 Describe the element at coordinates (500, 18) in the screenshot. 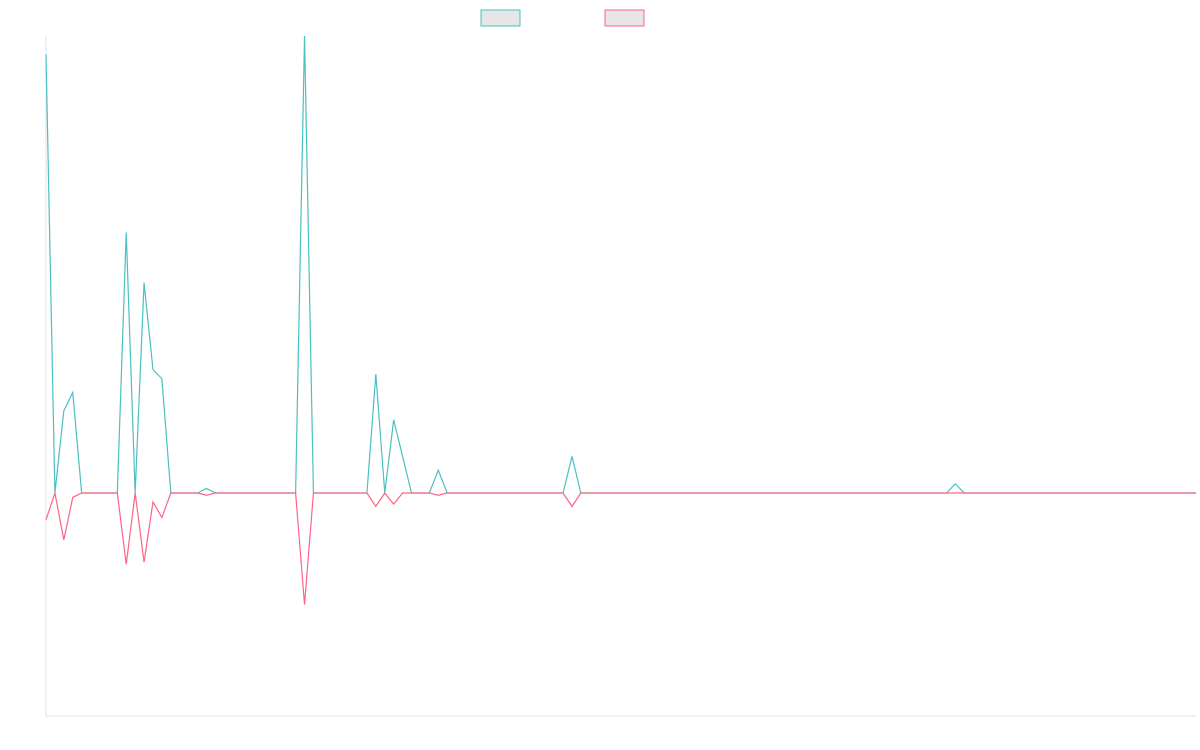

I see `legend-swatch-positive` at that location.